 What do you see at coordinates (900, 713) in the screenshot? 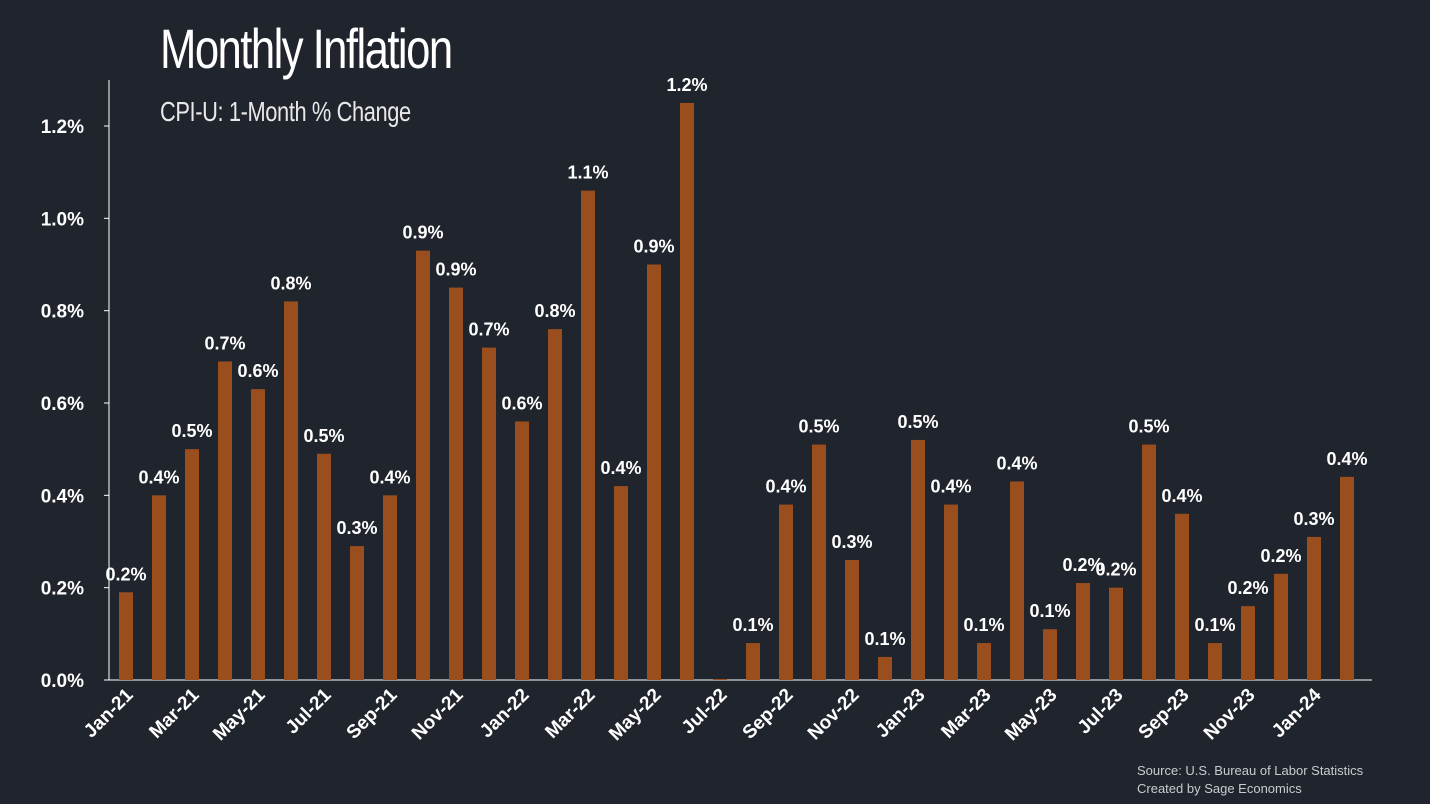
I see `x-tick-label: Jan-23` at bounding box center [900, 713].